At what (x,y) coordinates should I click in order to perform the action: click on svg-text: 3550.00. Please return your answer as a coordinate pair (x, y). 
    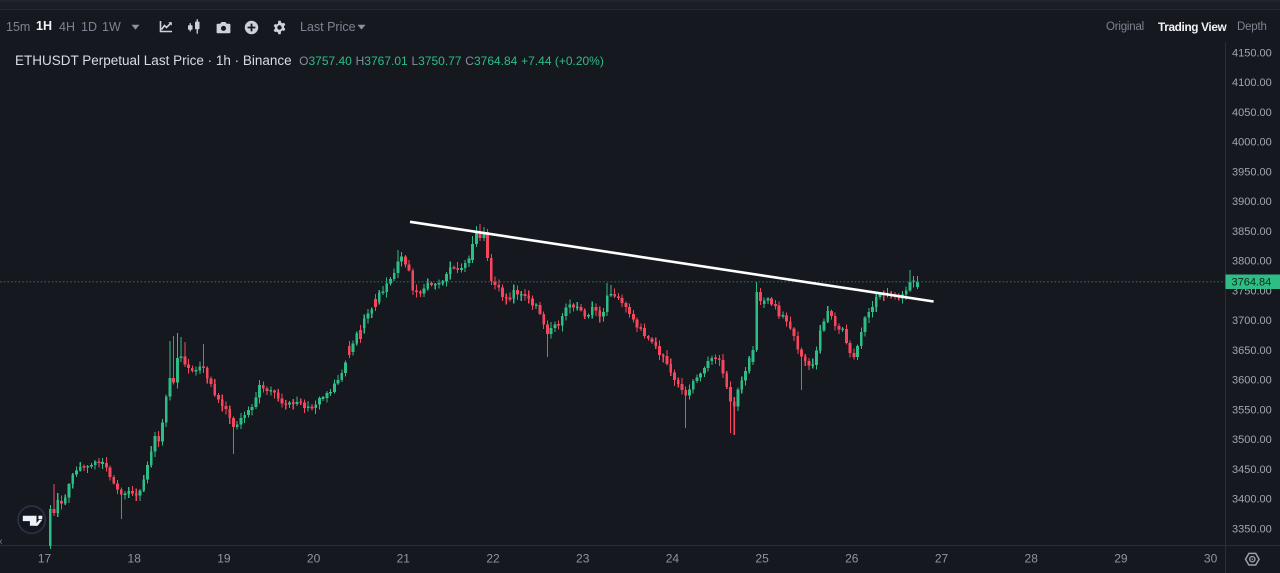
    Looking at the image, I should click on (1252, 410).